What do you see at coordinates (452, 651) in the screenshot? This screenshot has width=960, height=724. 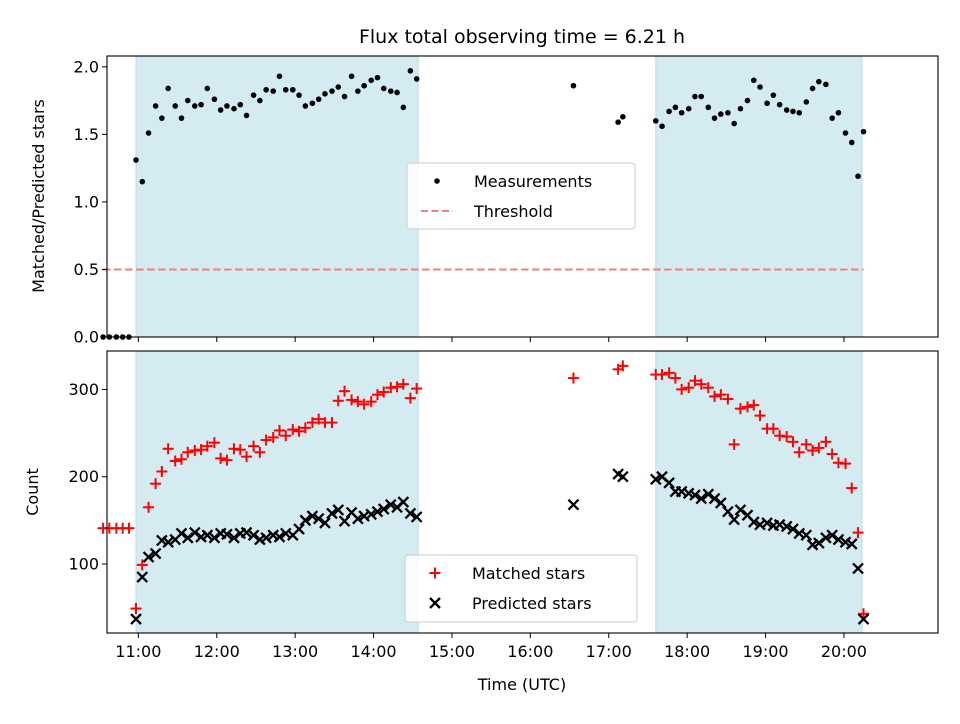 I see `x-tick-label: 15:00` at bounding box center [452, 651].